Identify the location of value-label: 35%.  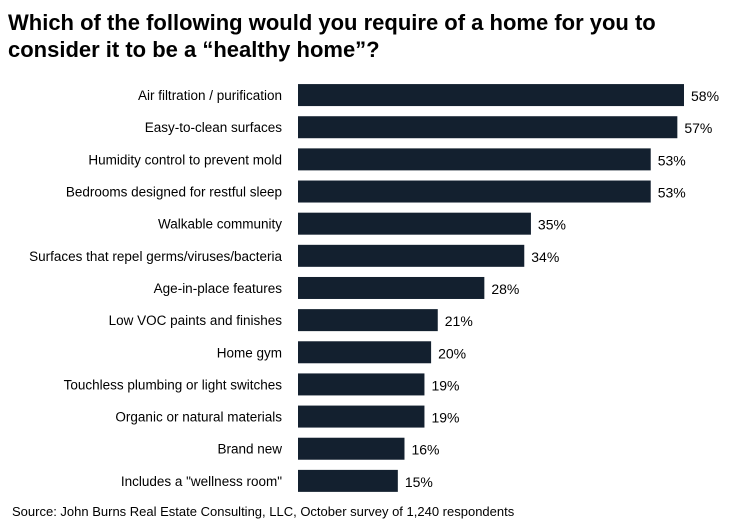
(552, 225).